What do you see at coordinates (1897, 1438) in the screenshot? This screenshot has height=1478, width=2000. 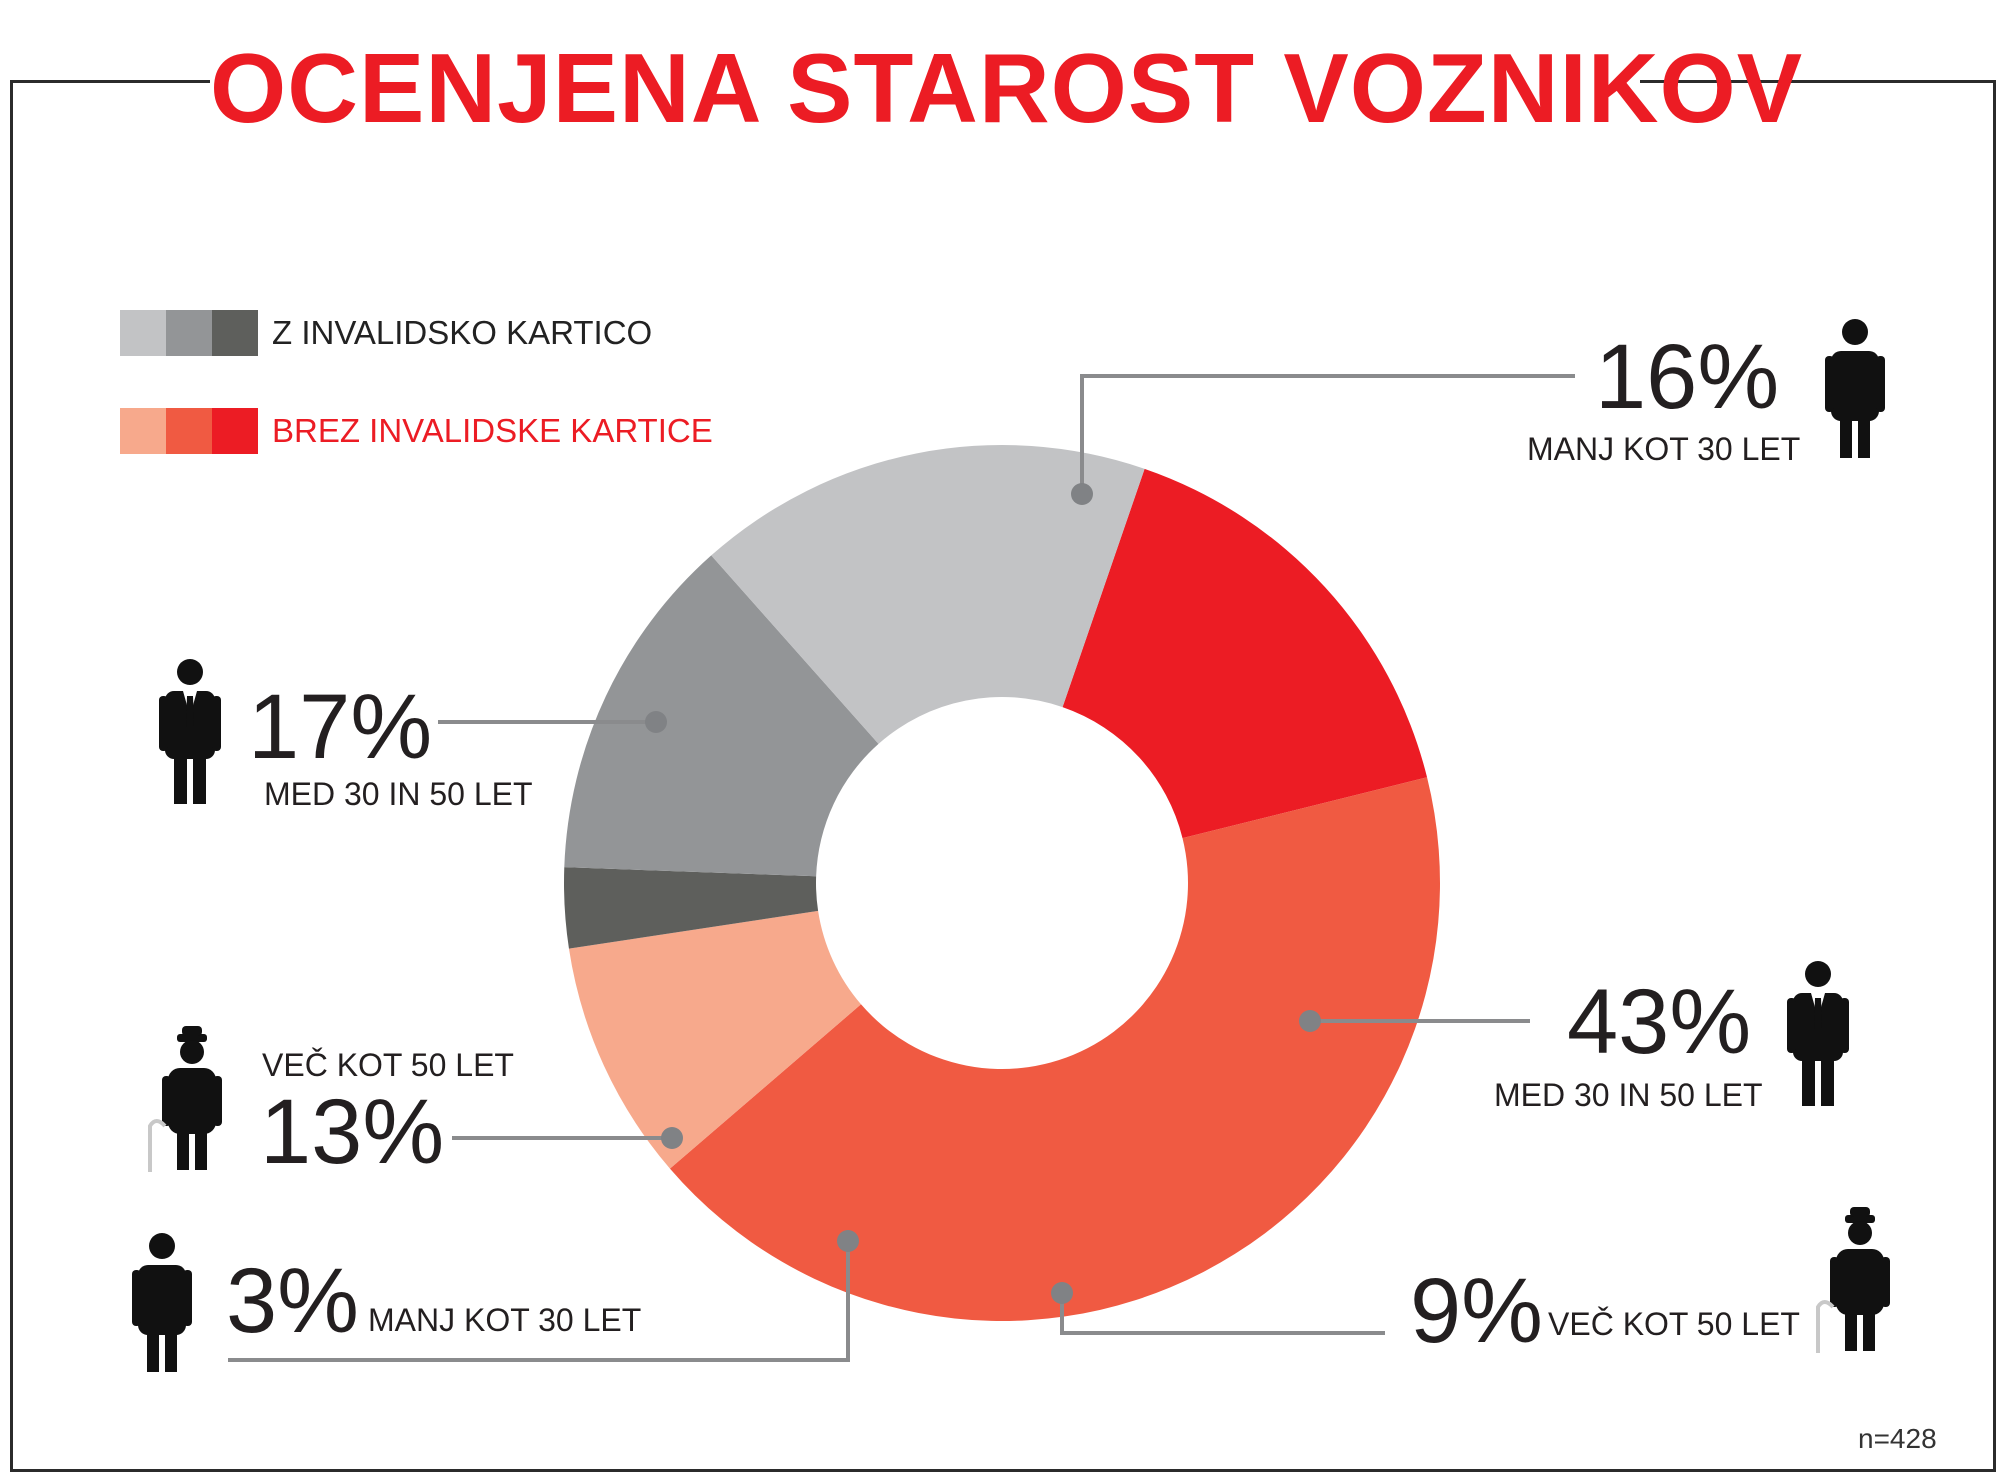 I see `sample-size: n=428` at bounding box center [1897, 1438].